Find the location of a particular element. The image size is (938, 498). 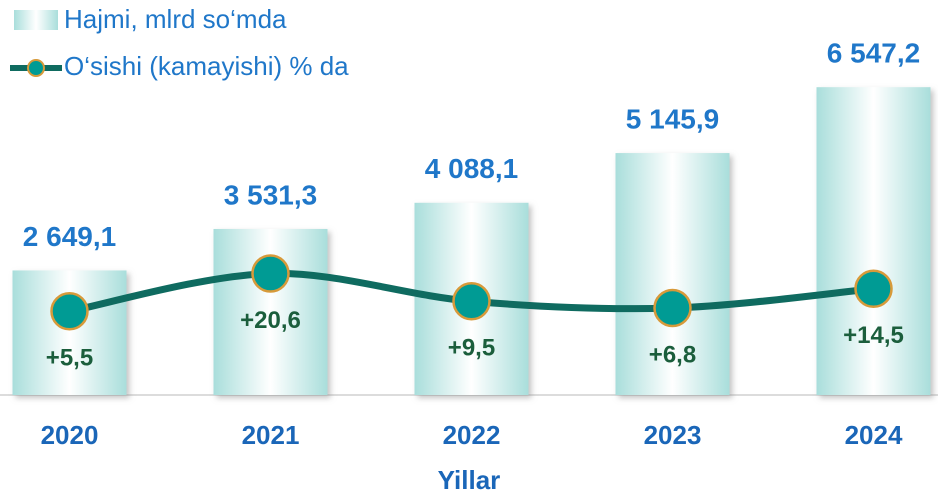

bar-value-label: 5 145,9 is located at coordinates (672, 118).